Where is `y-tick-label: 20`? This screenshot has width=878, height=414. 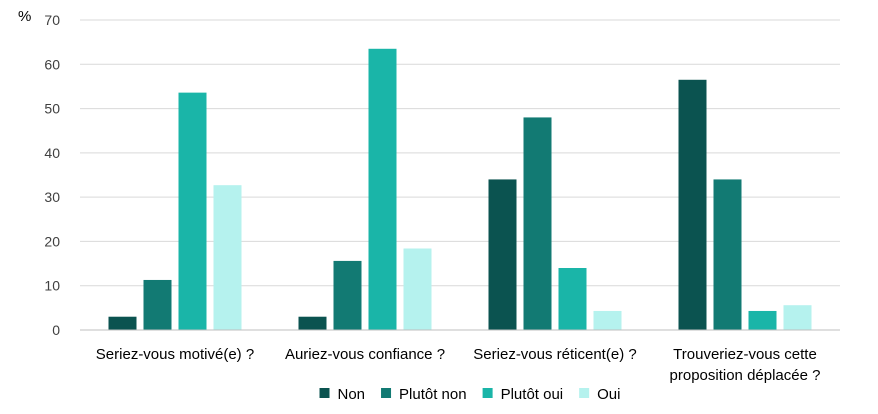 y-tick-label: 20 is located at coordinates (52, 241).